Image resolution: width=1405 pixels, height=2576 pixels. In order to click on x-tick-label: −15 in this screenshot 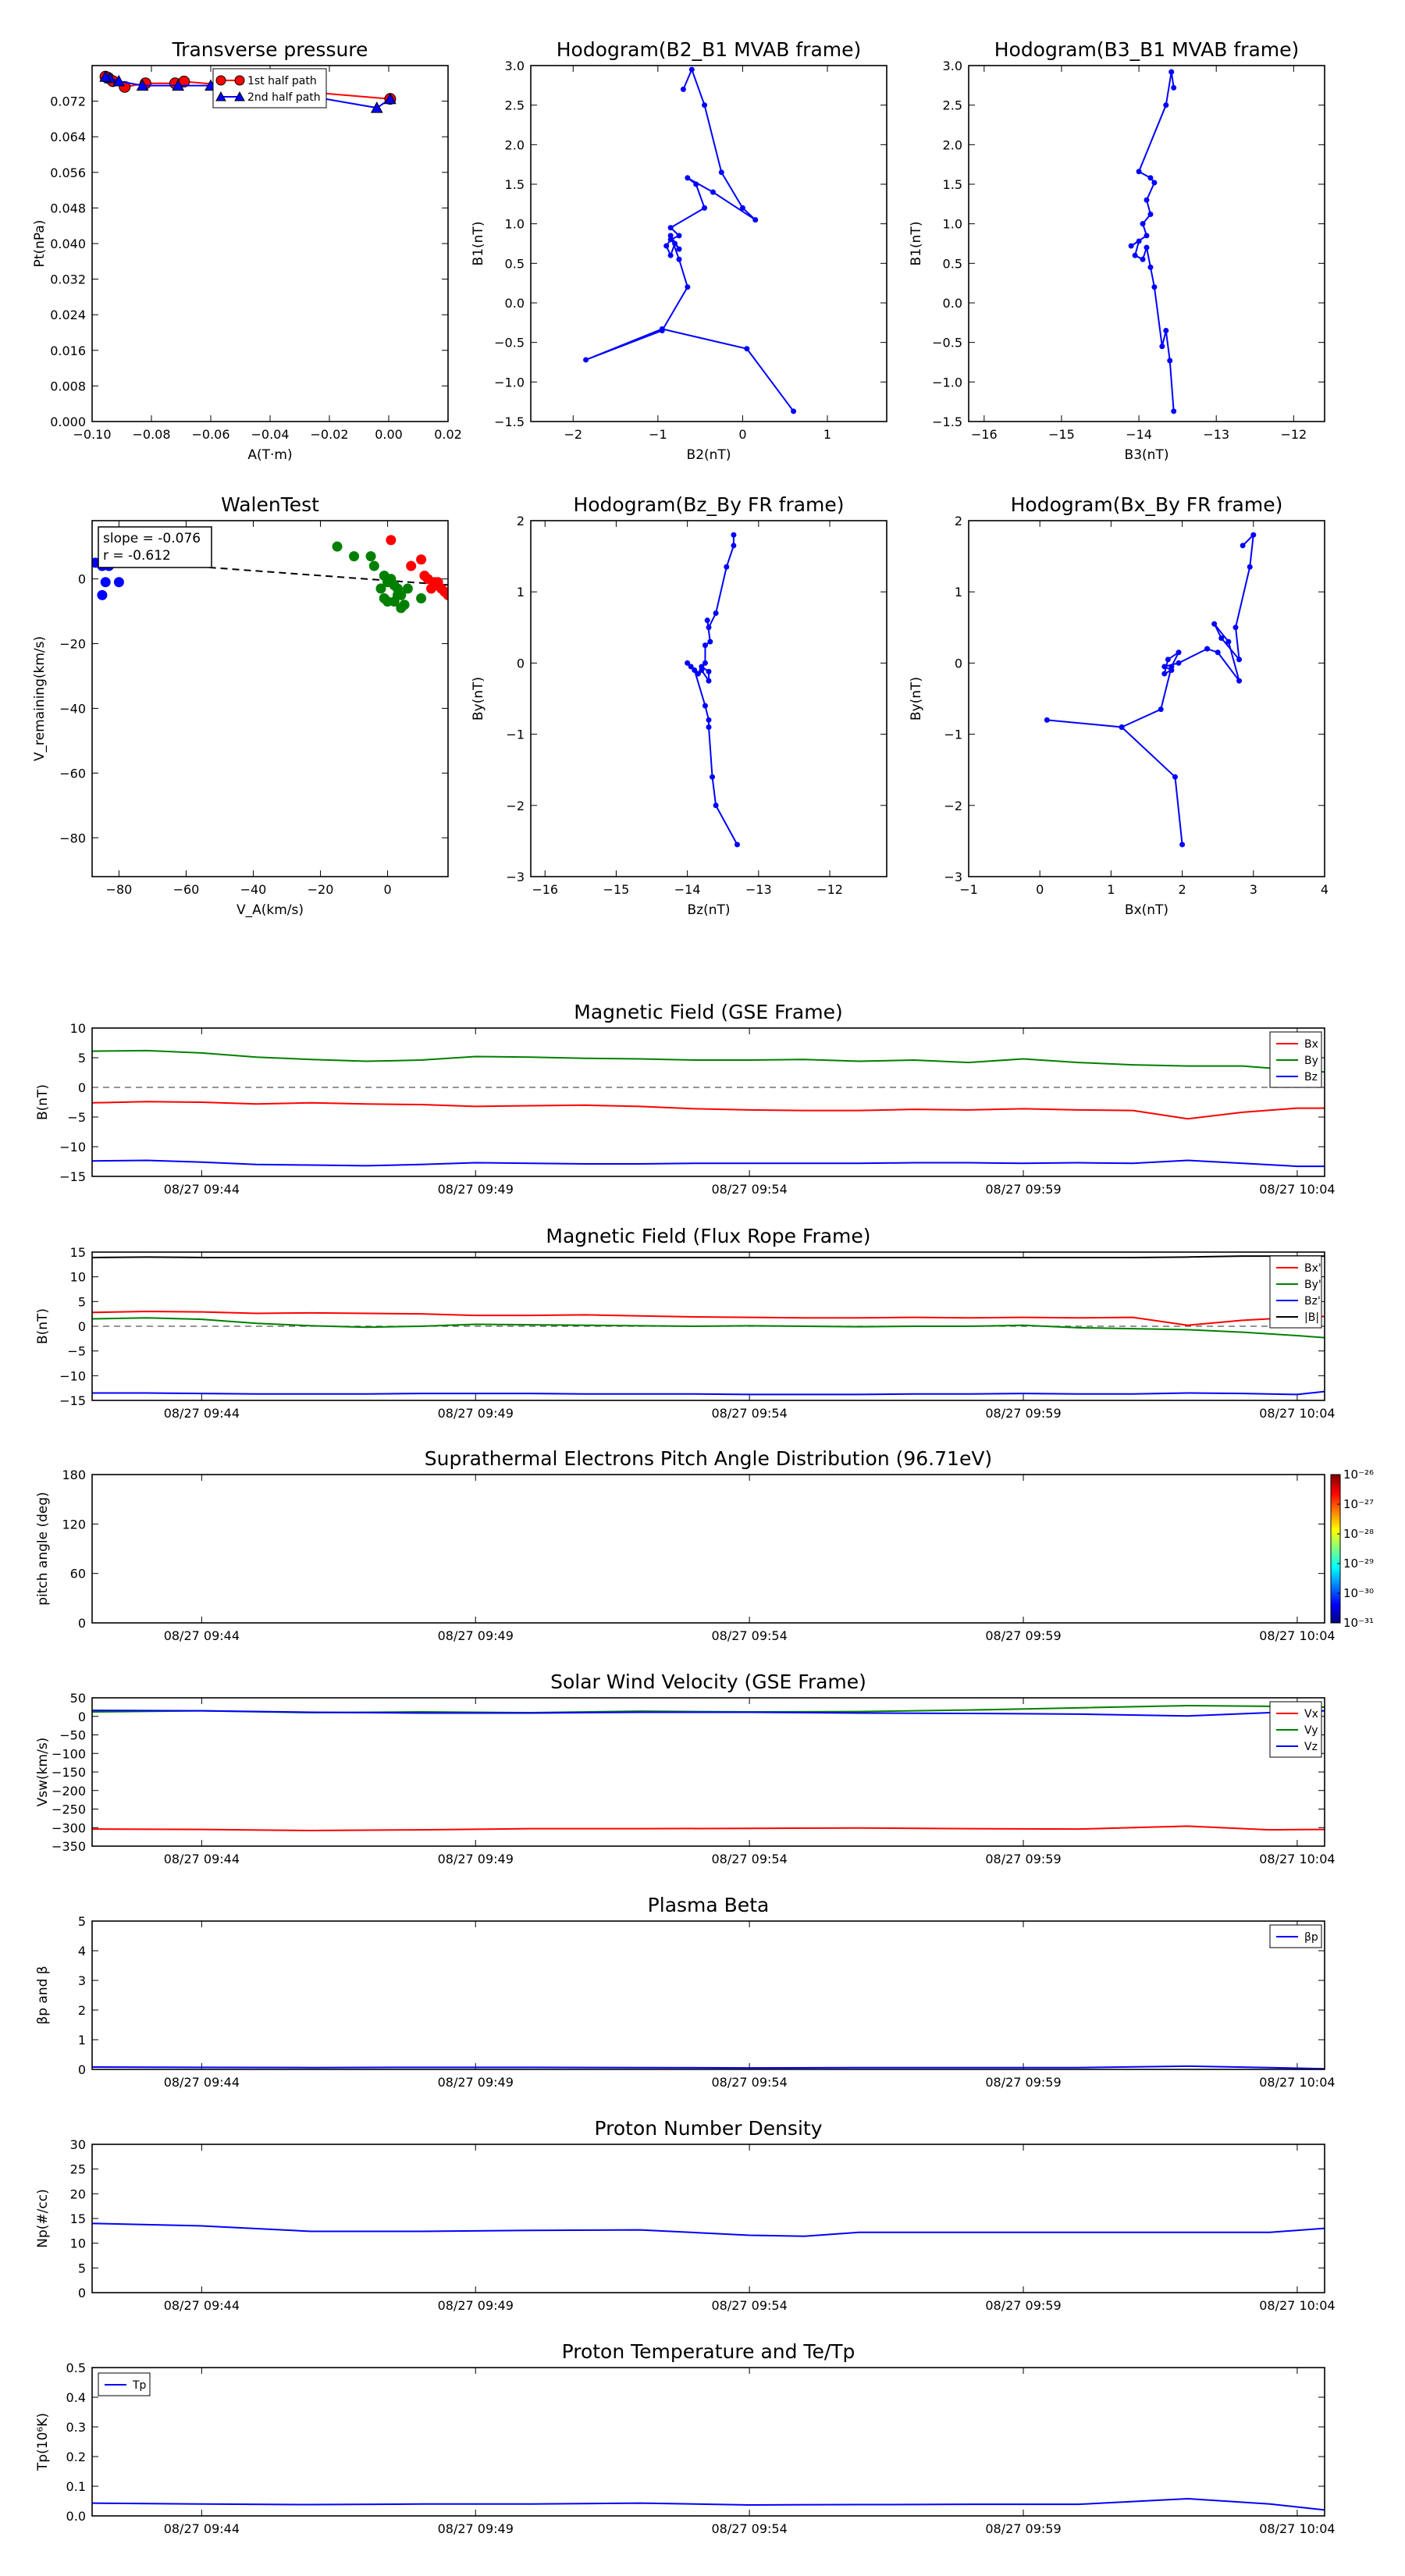, I will do `click(1062, 434)`.